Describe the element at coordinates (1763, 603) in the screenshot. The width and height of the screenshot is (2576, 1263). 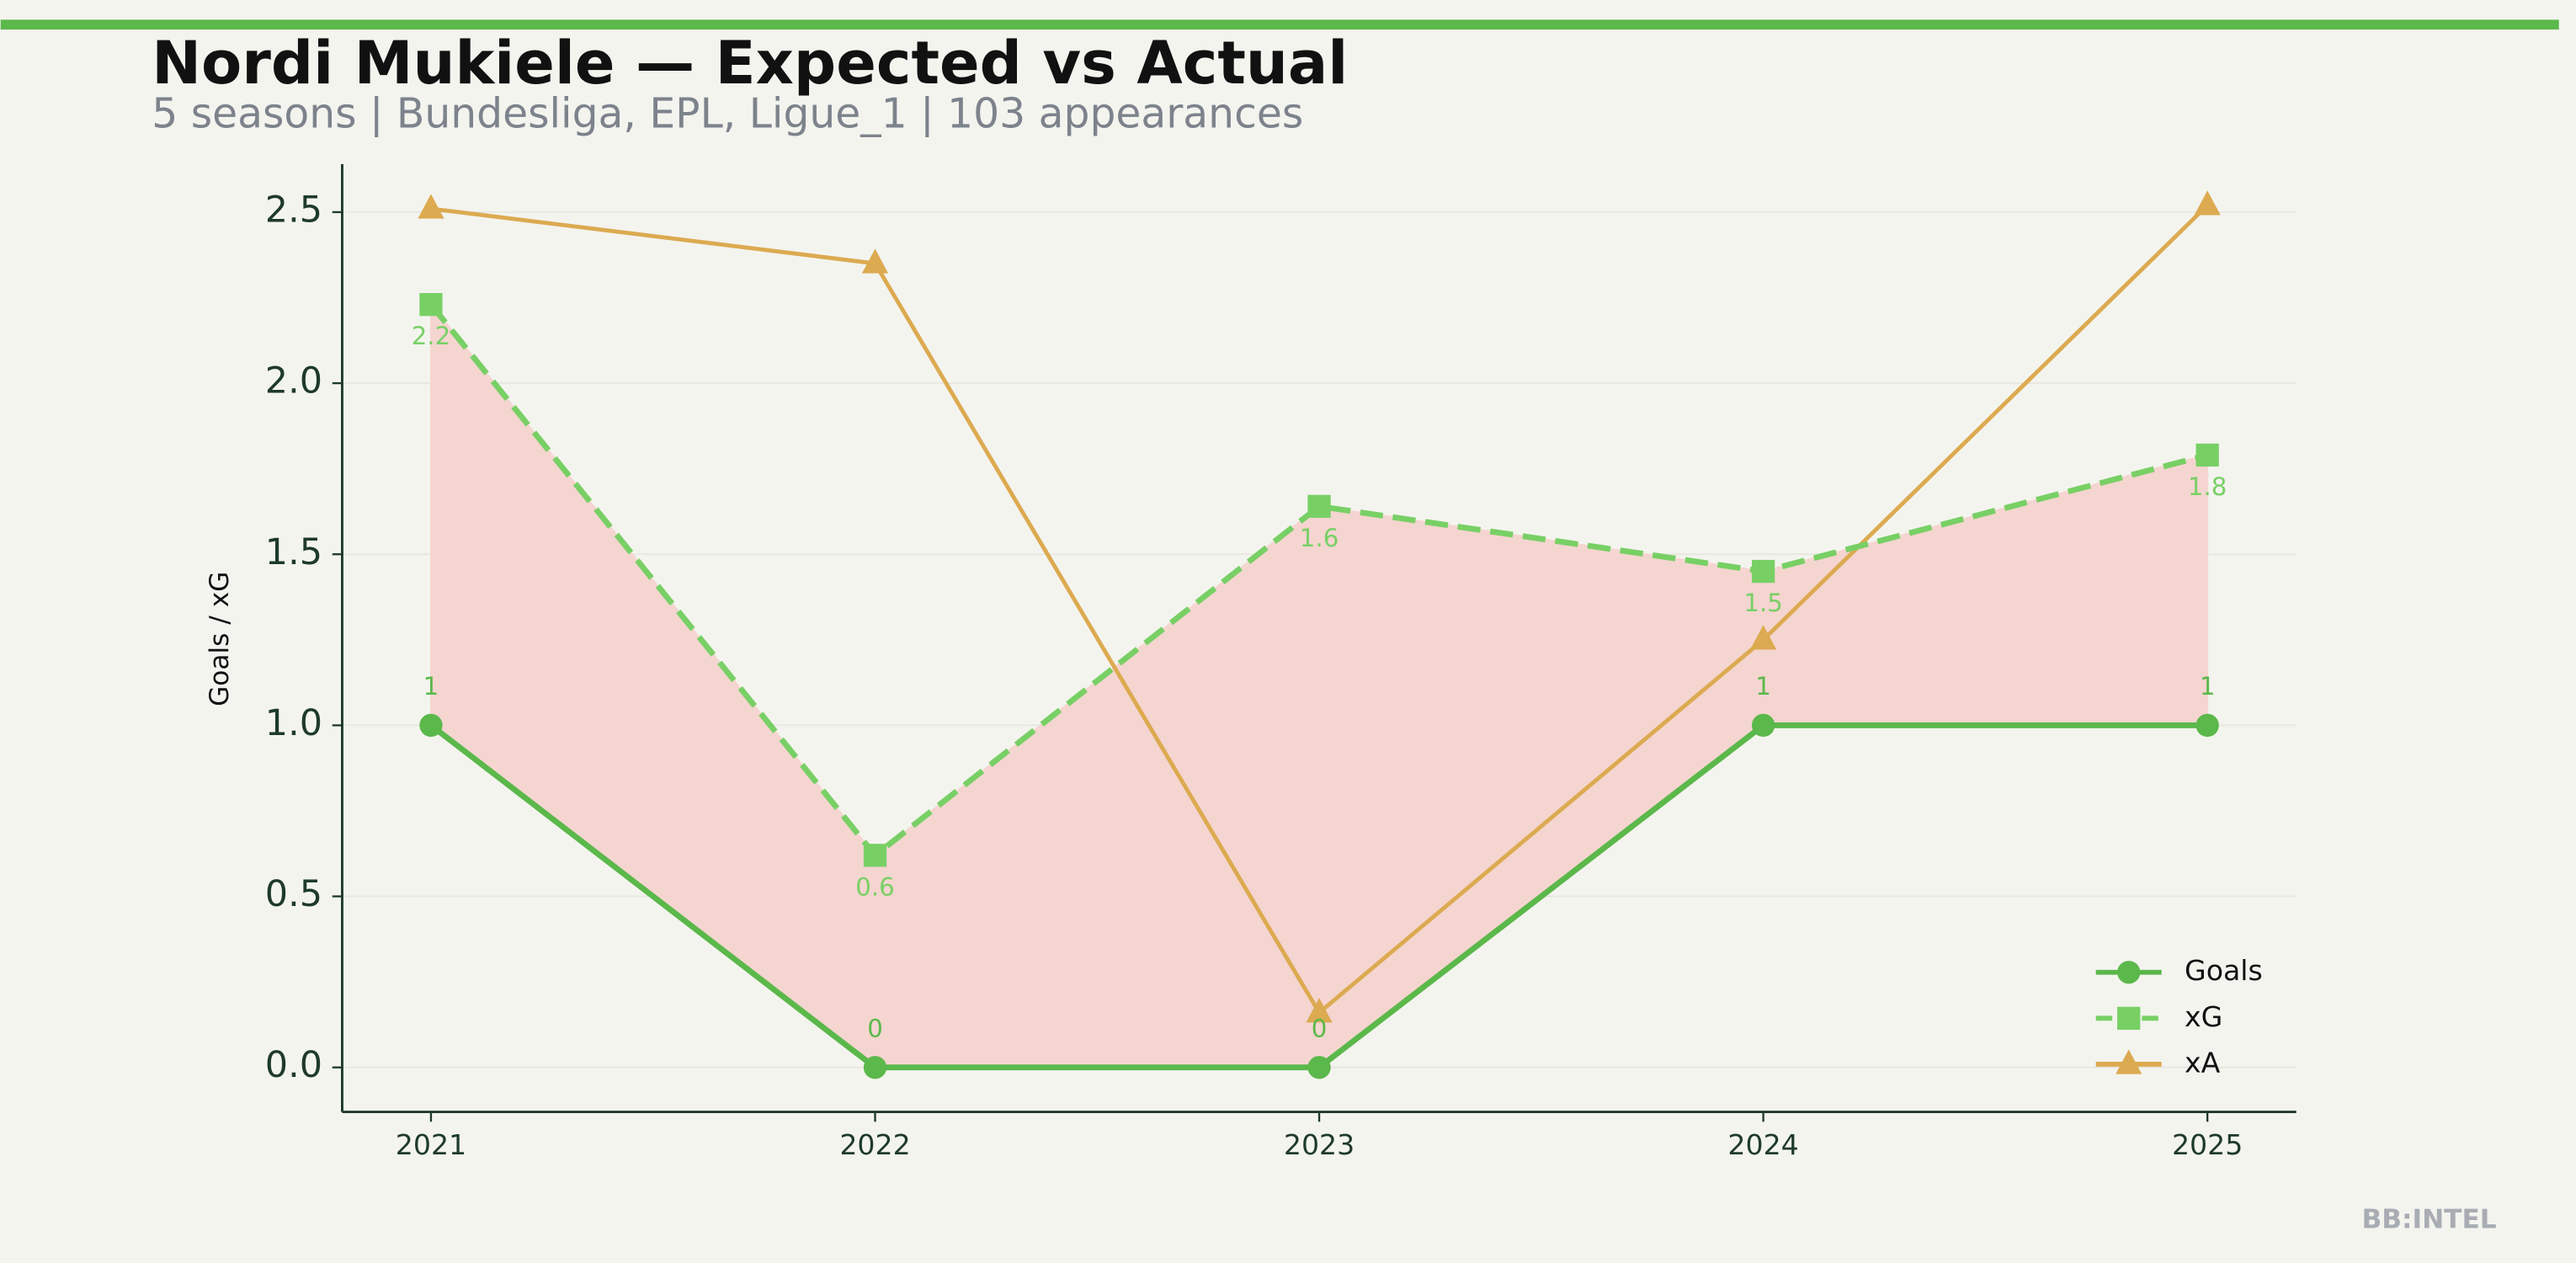
I see `data-label: 1.5` at that location.